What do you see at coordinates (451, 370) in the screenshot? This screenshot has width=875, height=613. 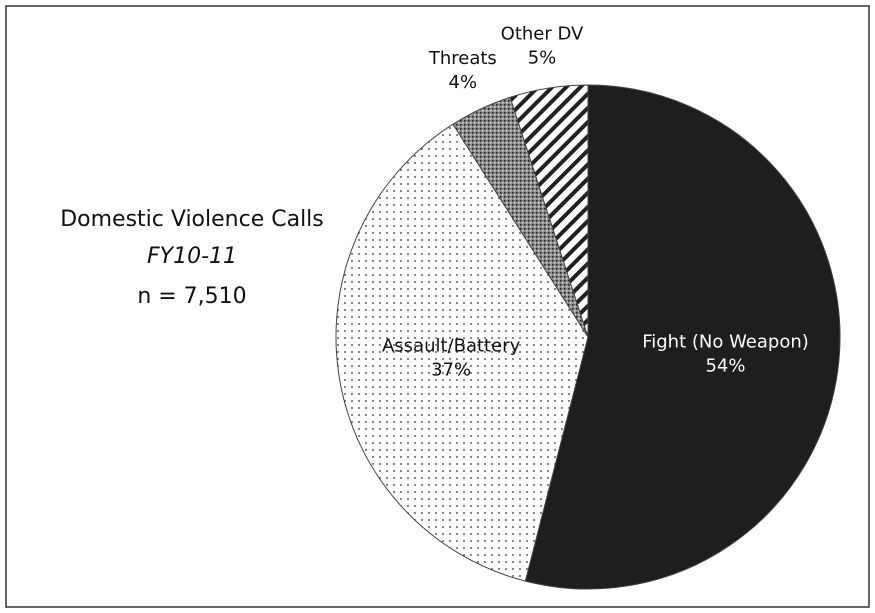 I see `slice-value-label: 37%` at bounding box center [451, 370].